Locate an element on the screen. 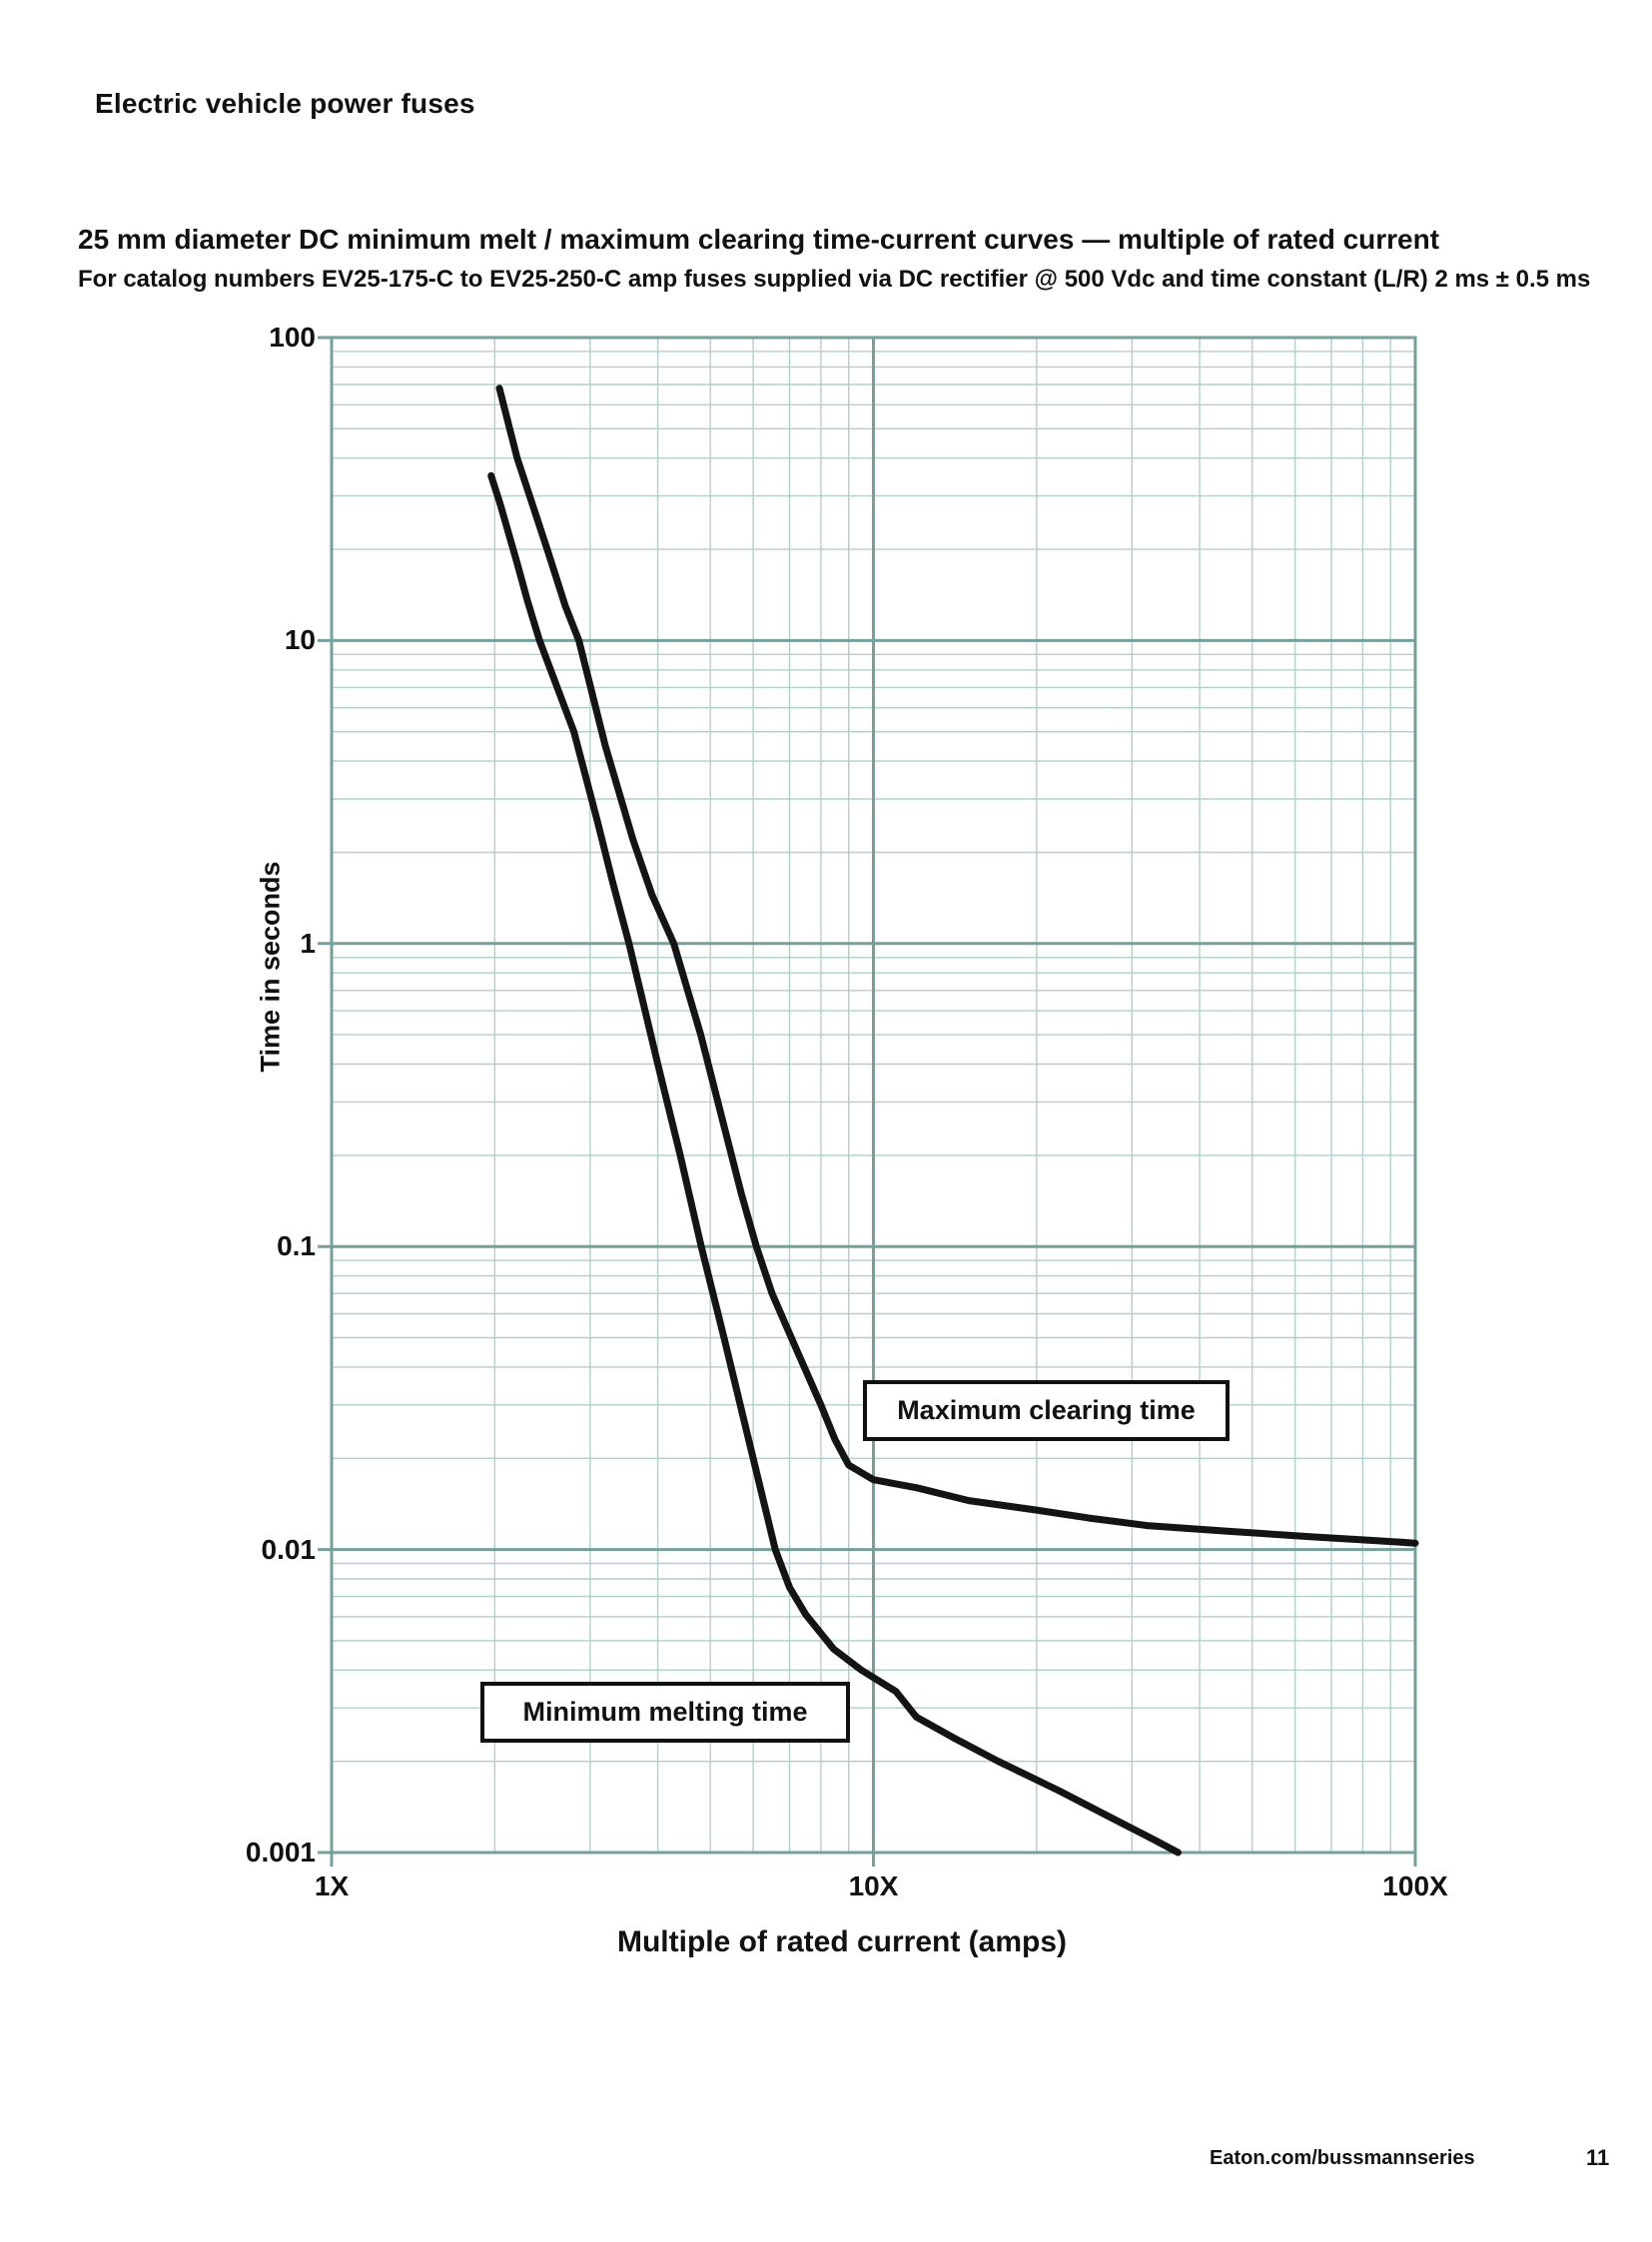  page-number: 11 is located at coordinates (1598, 2157).